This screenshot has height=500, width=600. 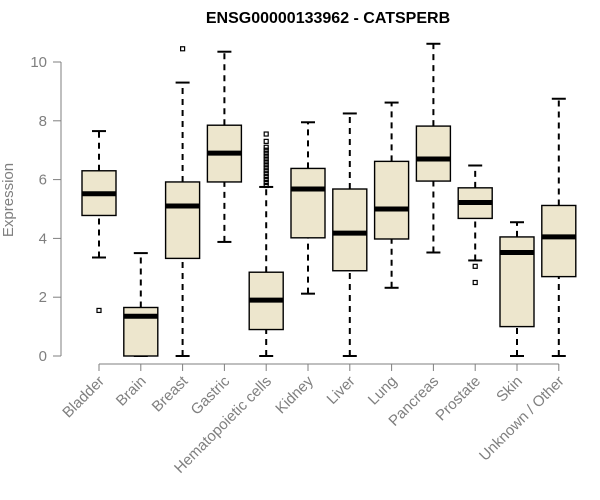 I want to click on x-tick-label: Breast, so click(x=170, y=393).